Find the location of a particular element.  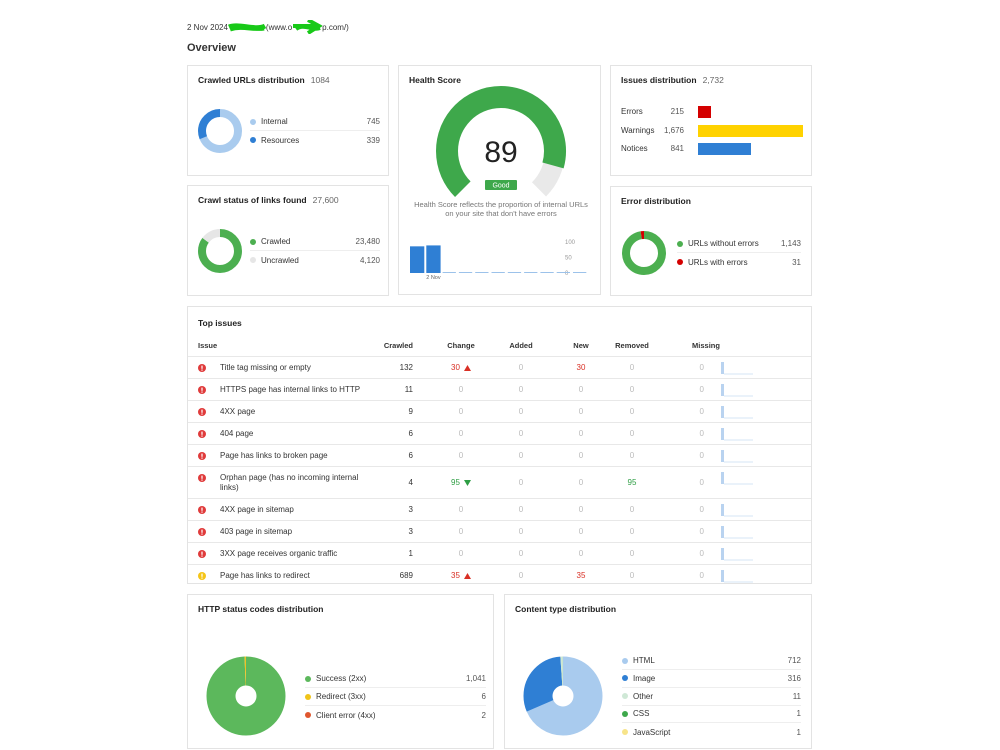

history-bar is located at coordinates (417, 259).